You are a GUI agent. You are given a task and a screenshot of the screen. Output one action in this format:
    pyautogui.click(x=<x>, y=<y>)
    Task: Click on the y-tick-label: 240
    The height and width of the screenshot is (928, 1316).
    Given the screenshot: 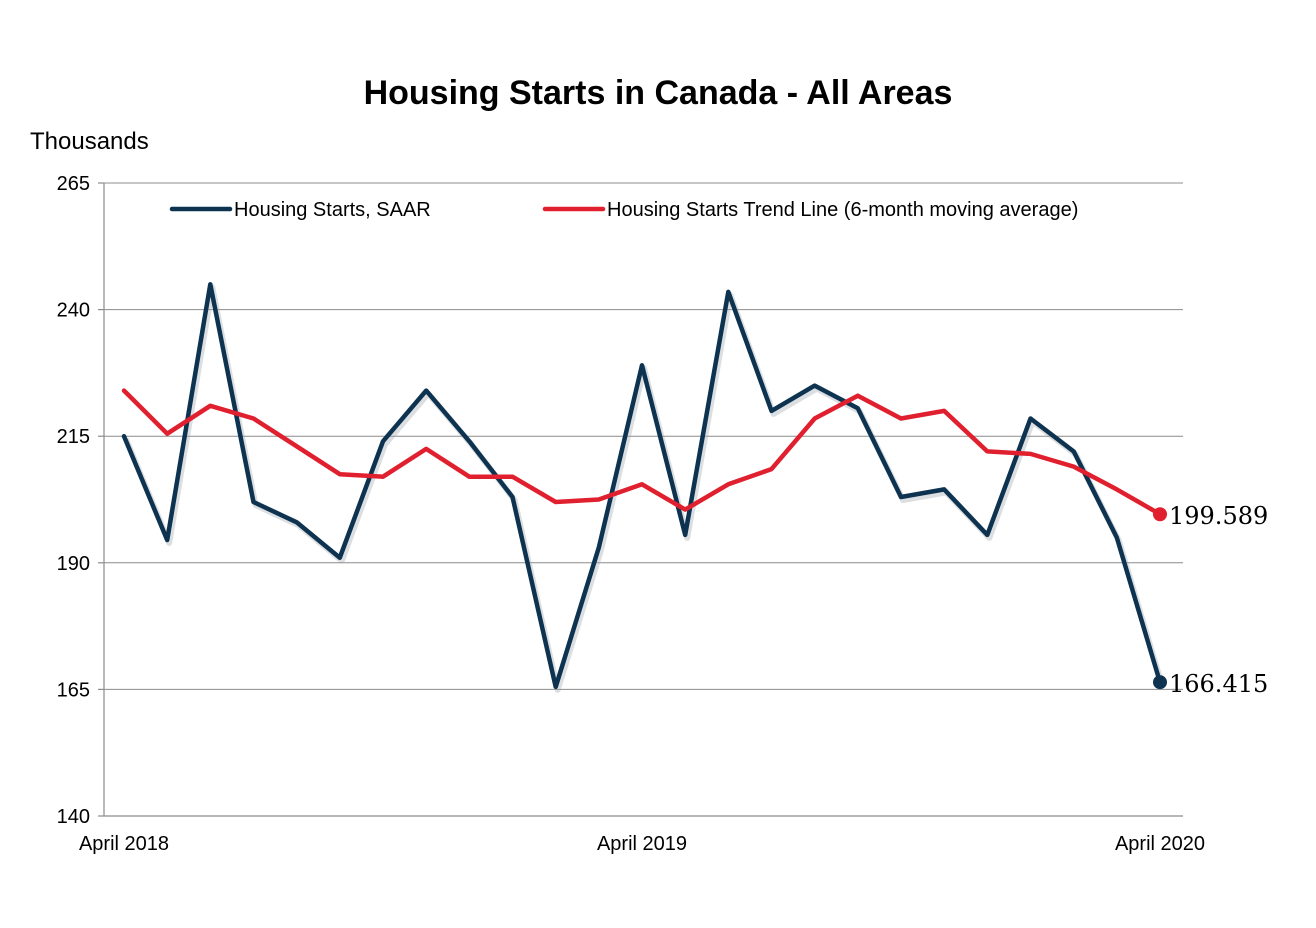 What is the action you would take?
    pyautogui.click(x=73, y=311)
    